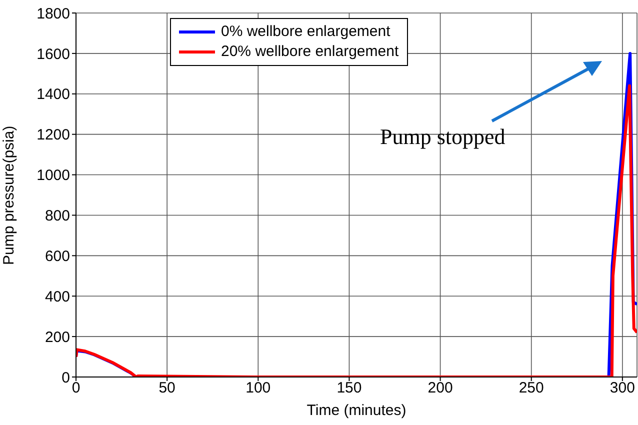 The height and width of the screenshot is (425, 638). What do you see at coordinates (53, 13) in the screenshot?
I see `y-tick-label: 1800` at bounding box center [53, 13].